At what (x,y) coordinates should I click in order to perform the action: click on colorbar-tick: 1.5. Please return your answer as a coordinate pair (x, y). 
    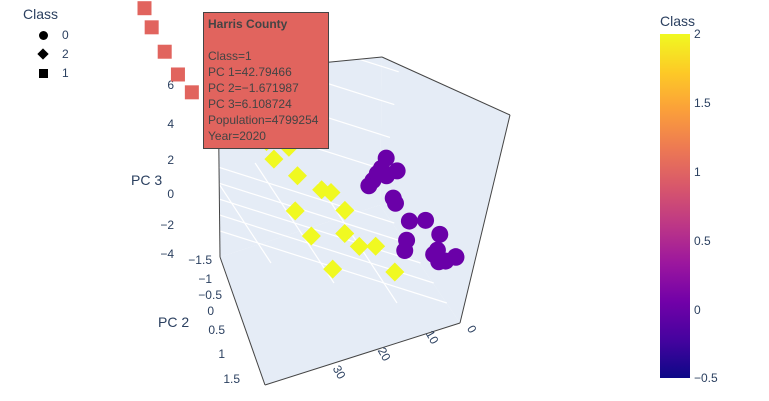
    Looking at the image, I should click on (702, 103).